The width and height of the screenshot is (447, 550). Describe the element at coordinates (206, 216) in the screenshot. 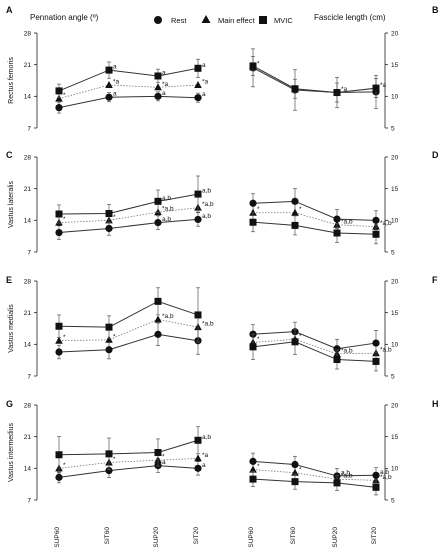

I see `panel-c-rest-annotation-3: a,b` at that location.